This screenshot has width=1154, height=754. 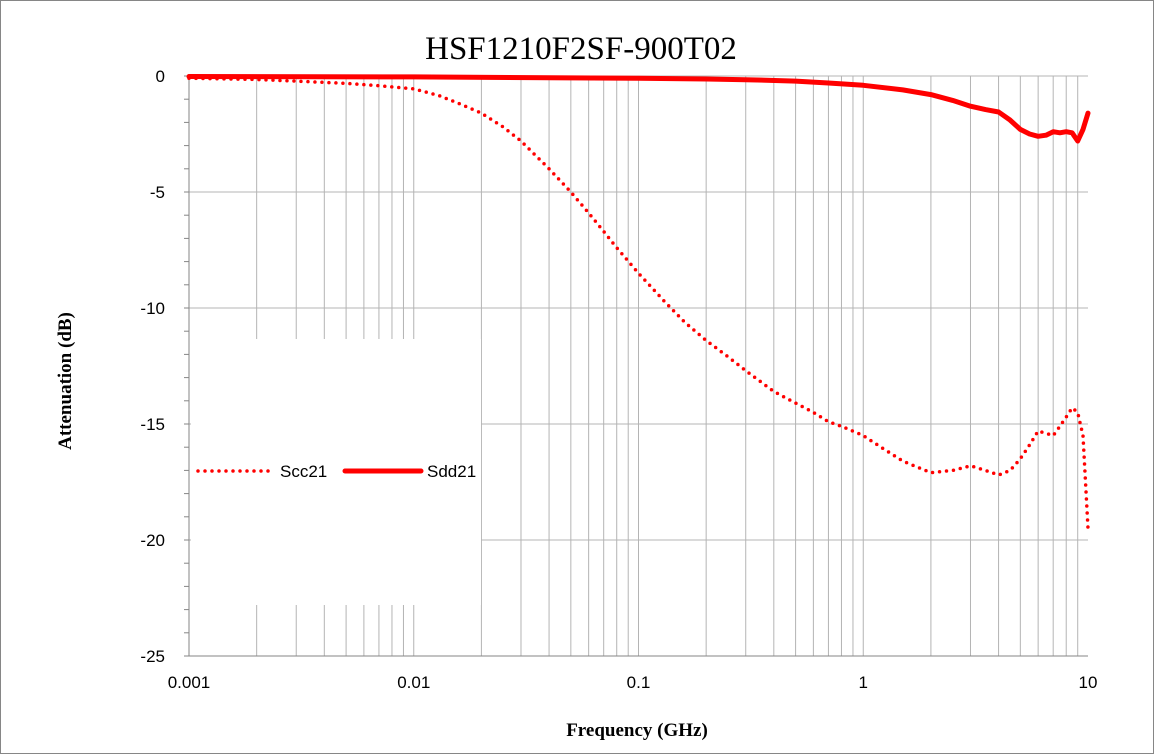 What do you see at coordinates (413, 682) in the screenshot?
I see `x-tick-label: 0.01` at bounding box center [413, 682].